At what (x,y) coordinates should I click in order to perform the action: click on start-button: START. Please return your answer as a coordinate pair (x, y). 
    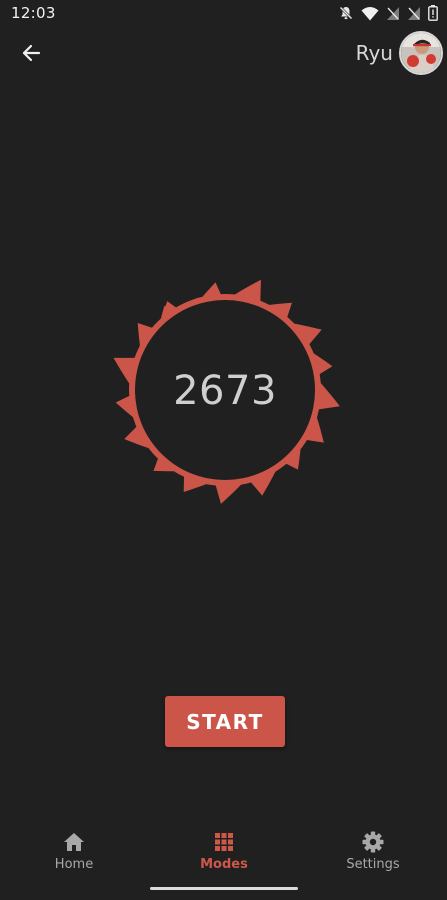
    Looking at the image, I should click on (225, 721).